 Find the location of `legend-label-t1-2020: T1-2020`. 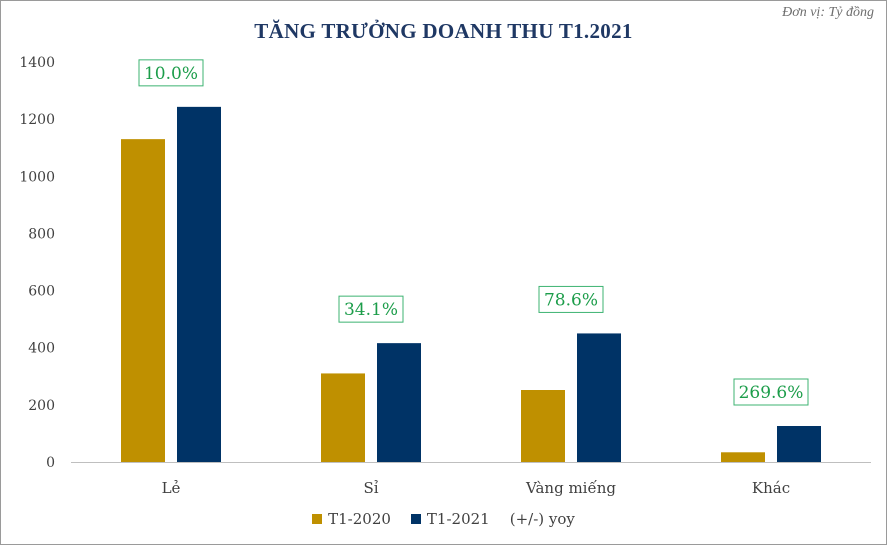

legend-label-t1-2020: T1-2020 is located at coordinates (359, 519).